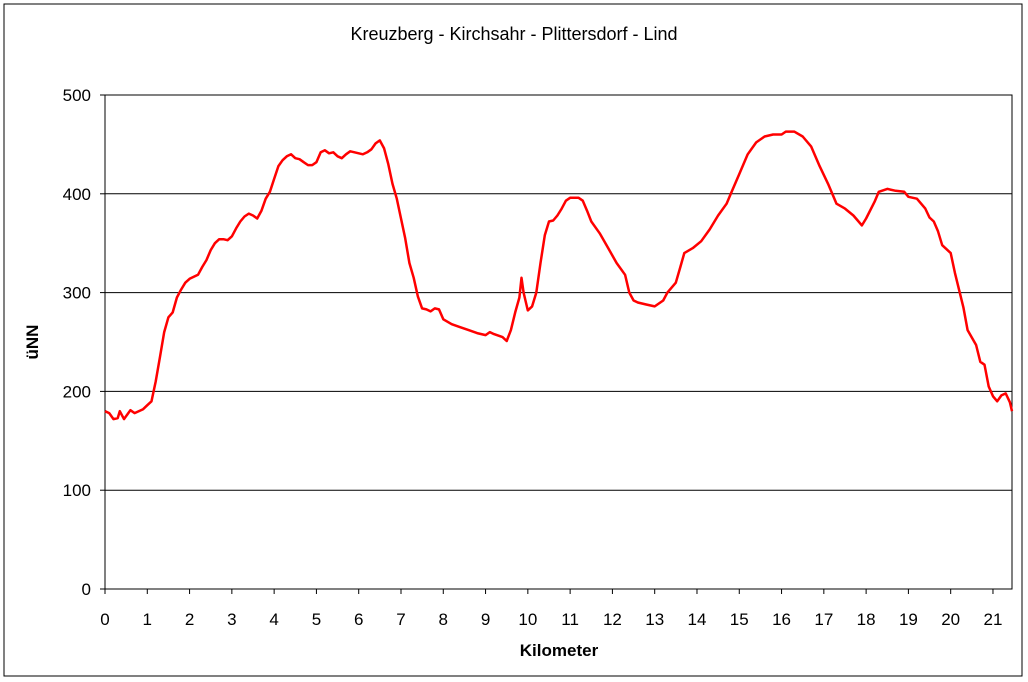  I want to click on x-tick-label: 13, so click(654, 619).